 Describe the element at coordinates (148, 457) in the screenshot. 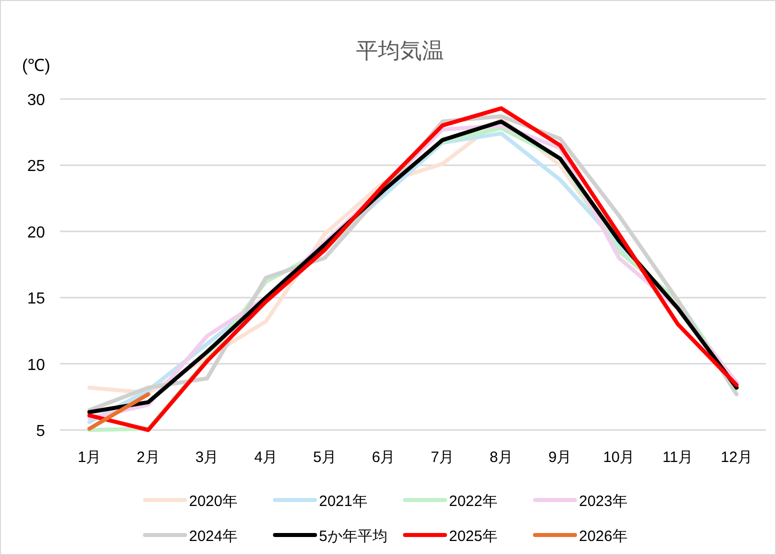

I see `x-tick-label: 2月` at that location.